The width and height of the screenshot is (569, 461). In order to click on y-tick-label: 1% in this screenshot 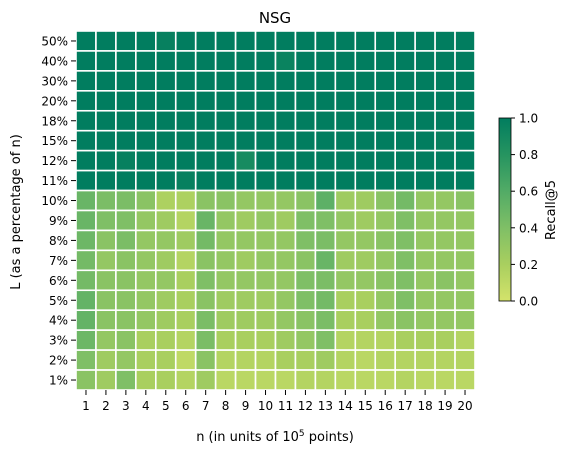, I will do `click(58, 381)`.